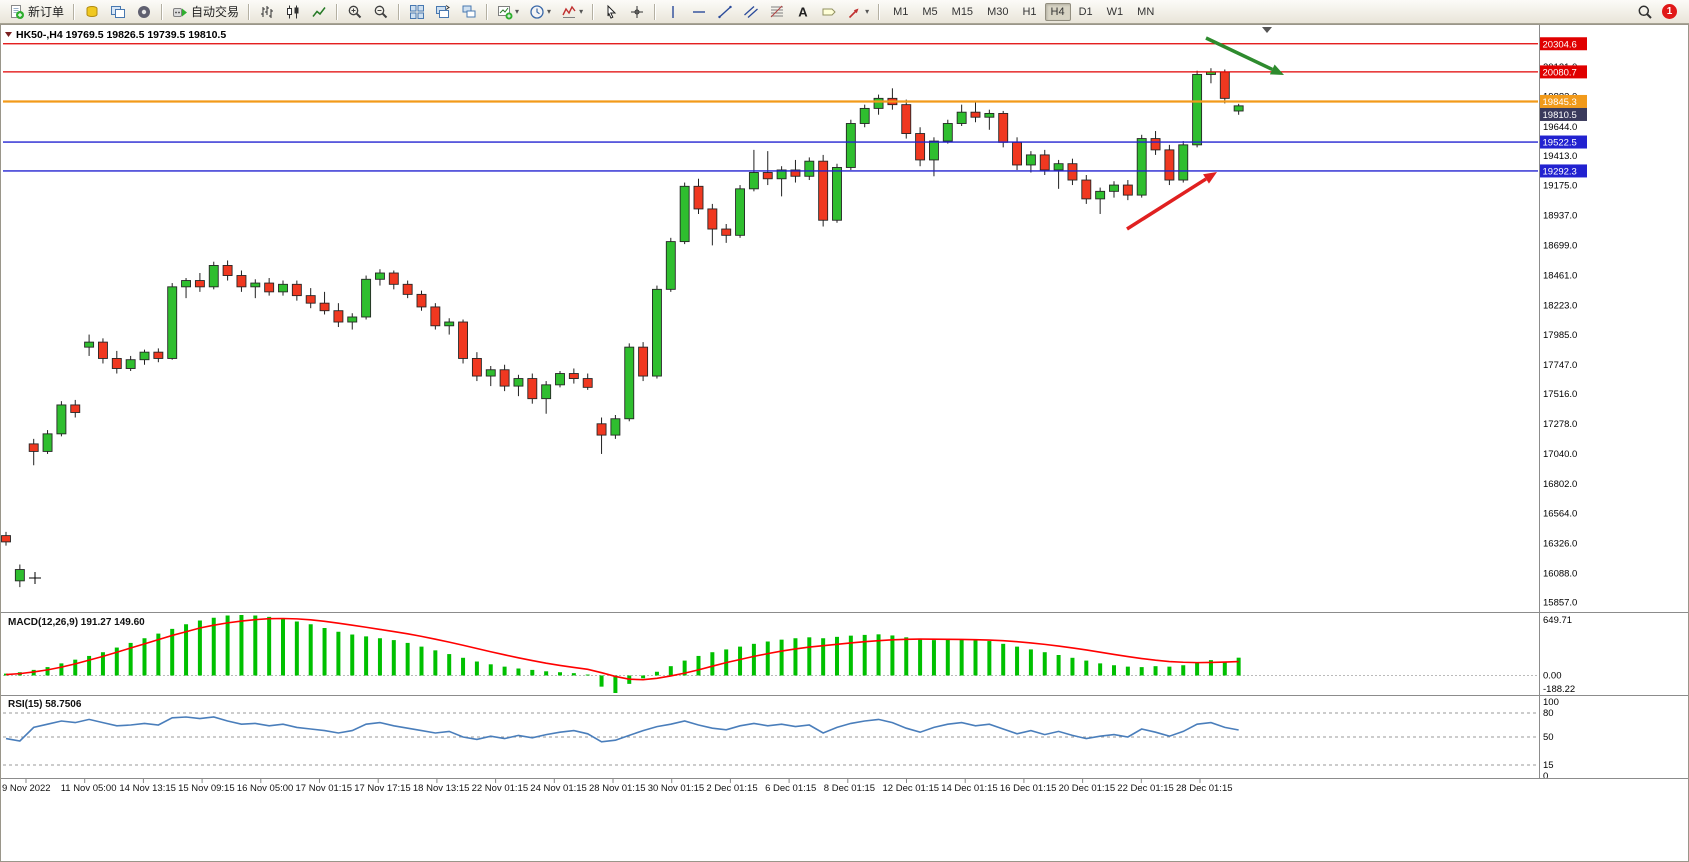  What do you see at coordinates (92, 12) in the screenshot?
I see `market-watch-button` at bounding box center [92, 12].